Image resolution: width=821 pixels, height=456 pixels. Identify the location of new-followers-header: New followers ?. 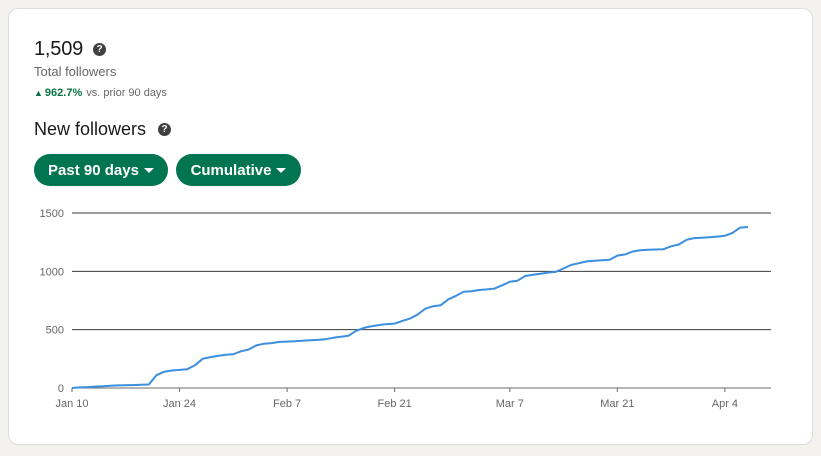
(103, 129).